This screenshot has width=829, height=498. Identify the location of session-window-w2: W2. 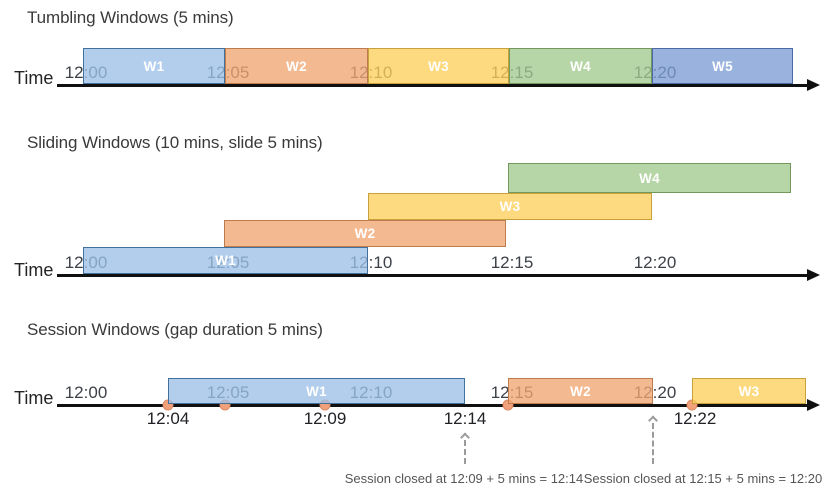
(580, 391).